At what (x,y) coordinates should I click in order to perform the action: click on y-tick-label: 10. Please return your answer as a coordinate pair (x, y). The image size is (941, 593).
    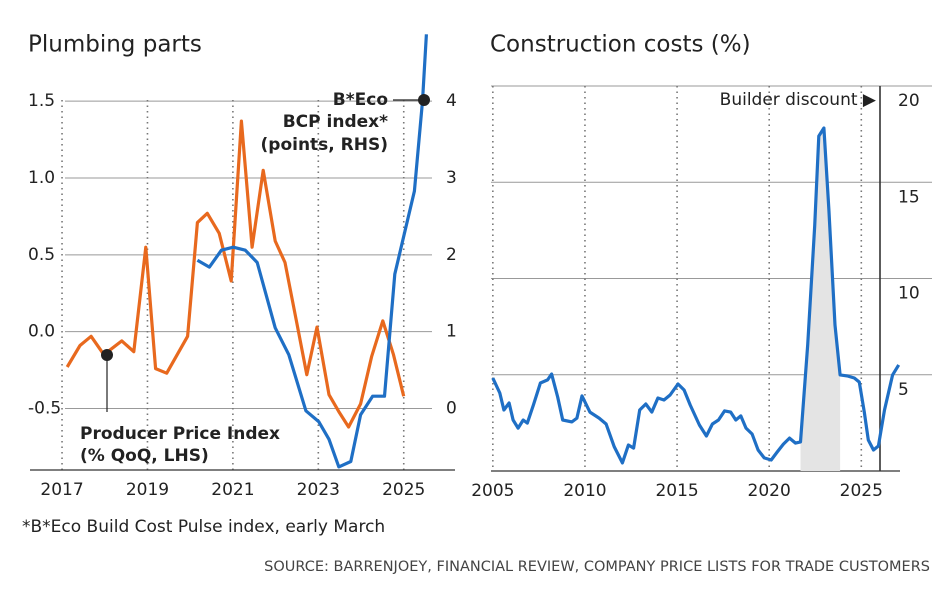
    Looking at the image, I should click on (909, 294).